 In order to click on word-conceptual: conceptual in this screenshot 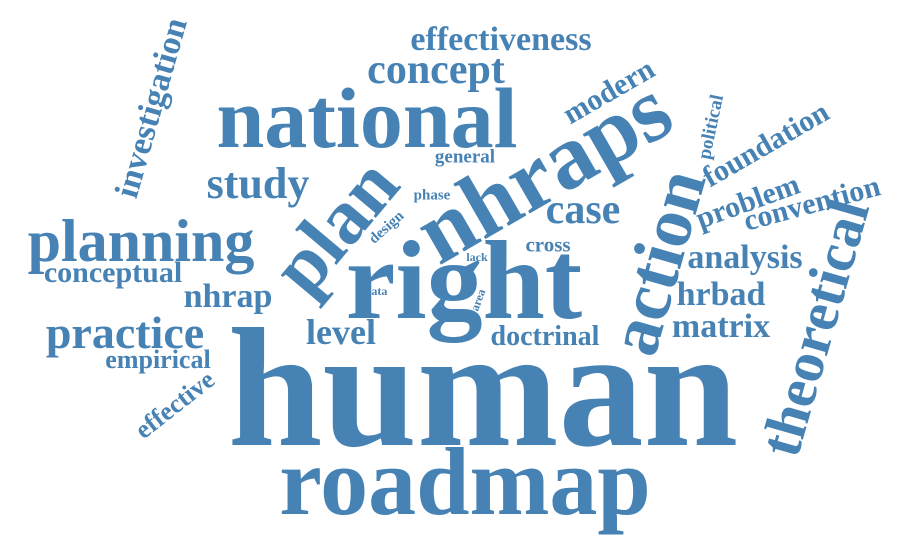, I will do `click(113, 272)`.